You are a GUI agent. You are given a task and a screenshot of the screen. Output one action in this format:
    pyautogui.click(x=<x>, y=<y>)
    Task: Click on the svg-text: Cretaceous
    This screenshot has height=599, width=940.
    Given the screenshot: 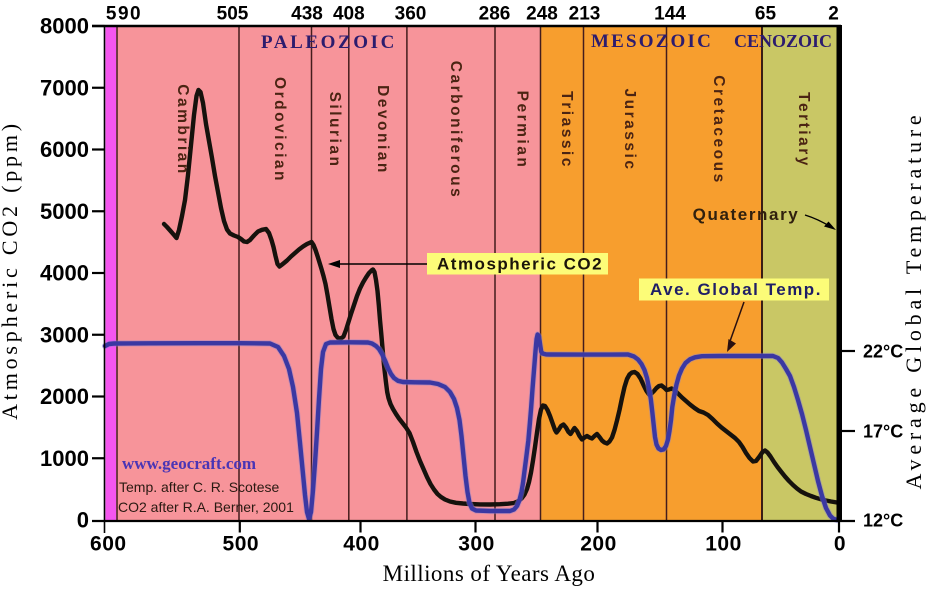 What is the action you would take?
    pyautogui.click(x=718, y=129)
    